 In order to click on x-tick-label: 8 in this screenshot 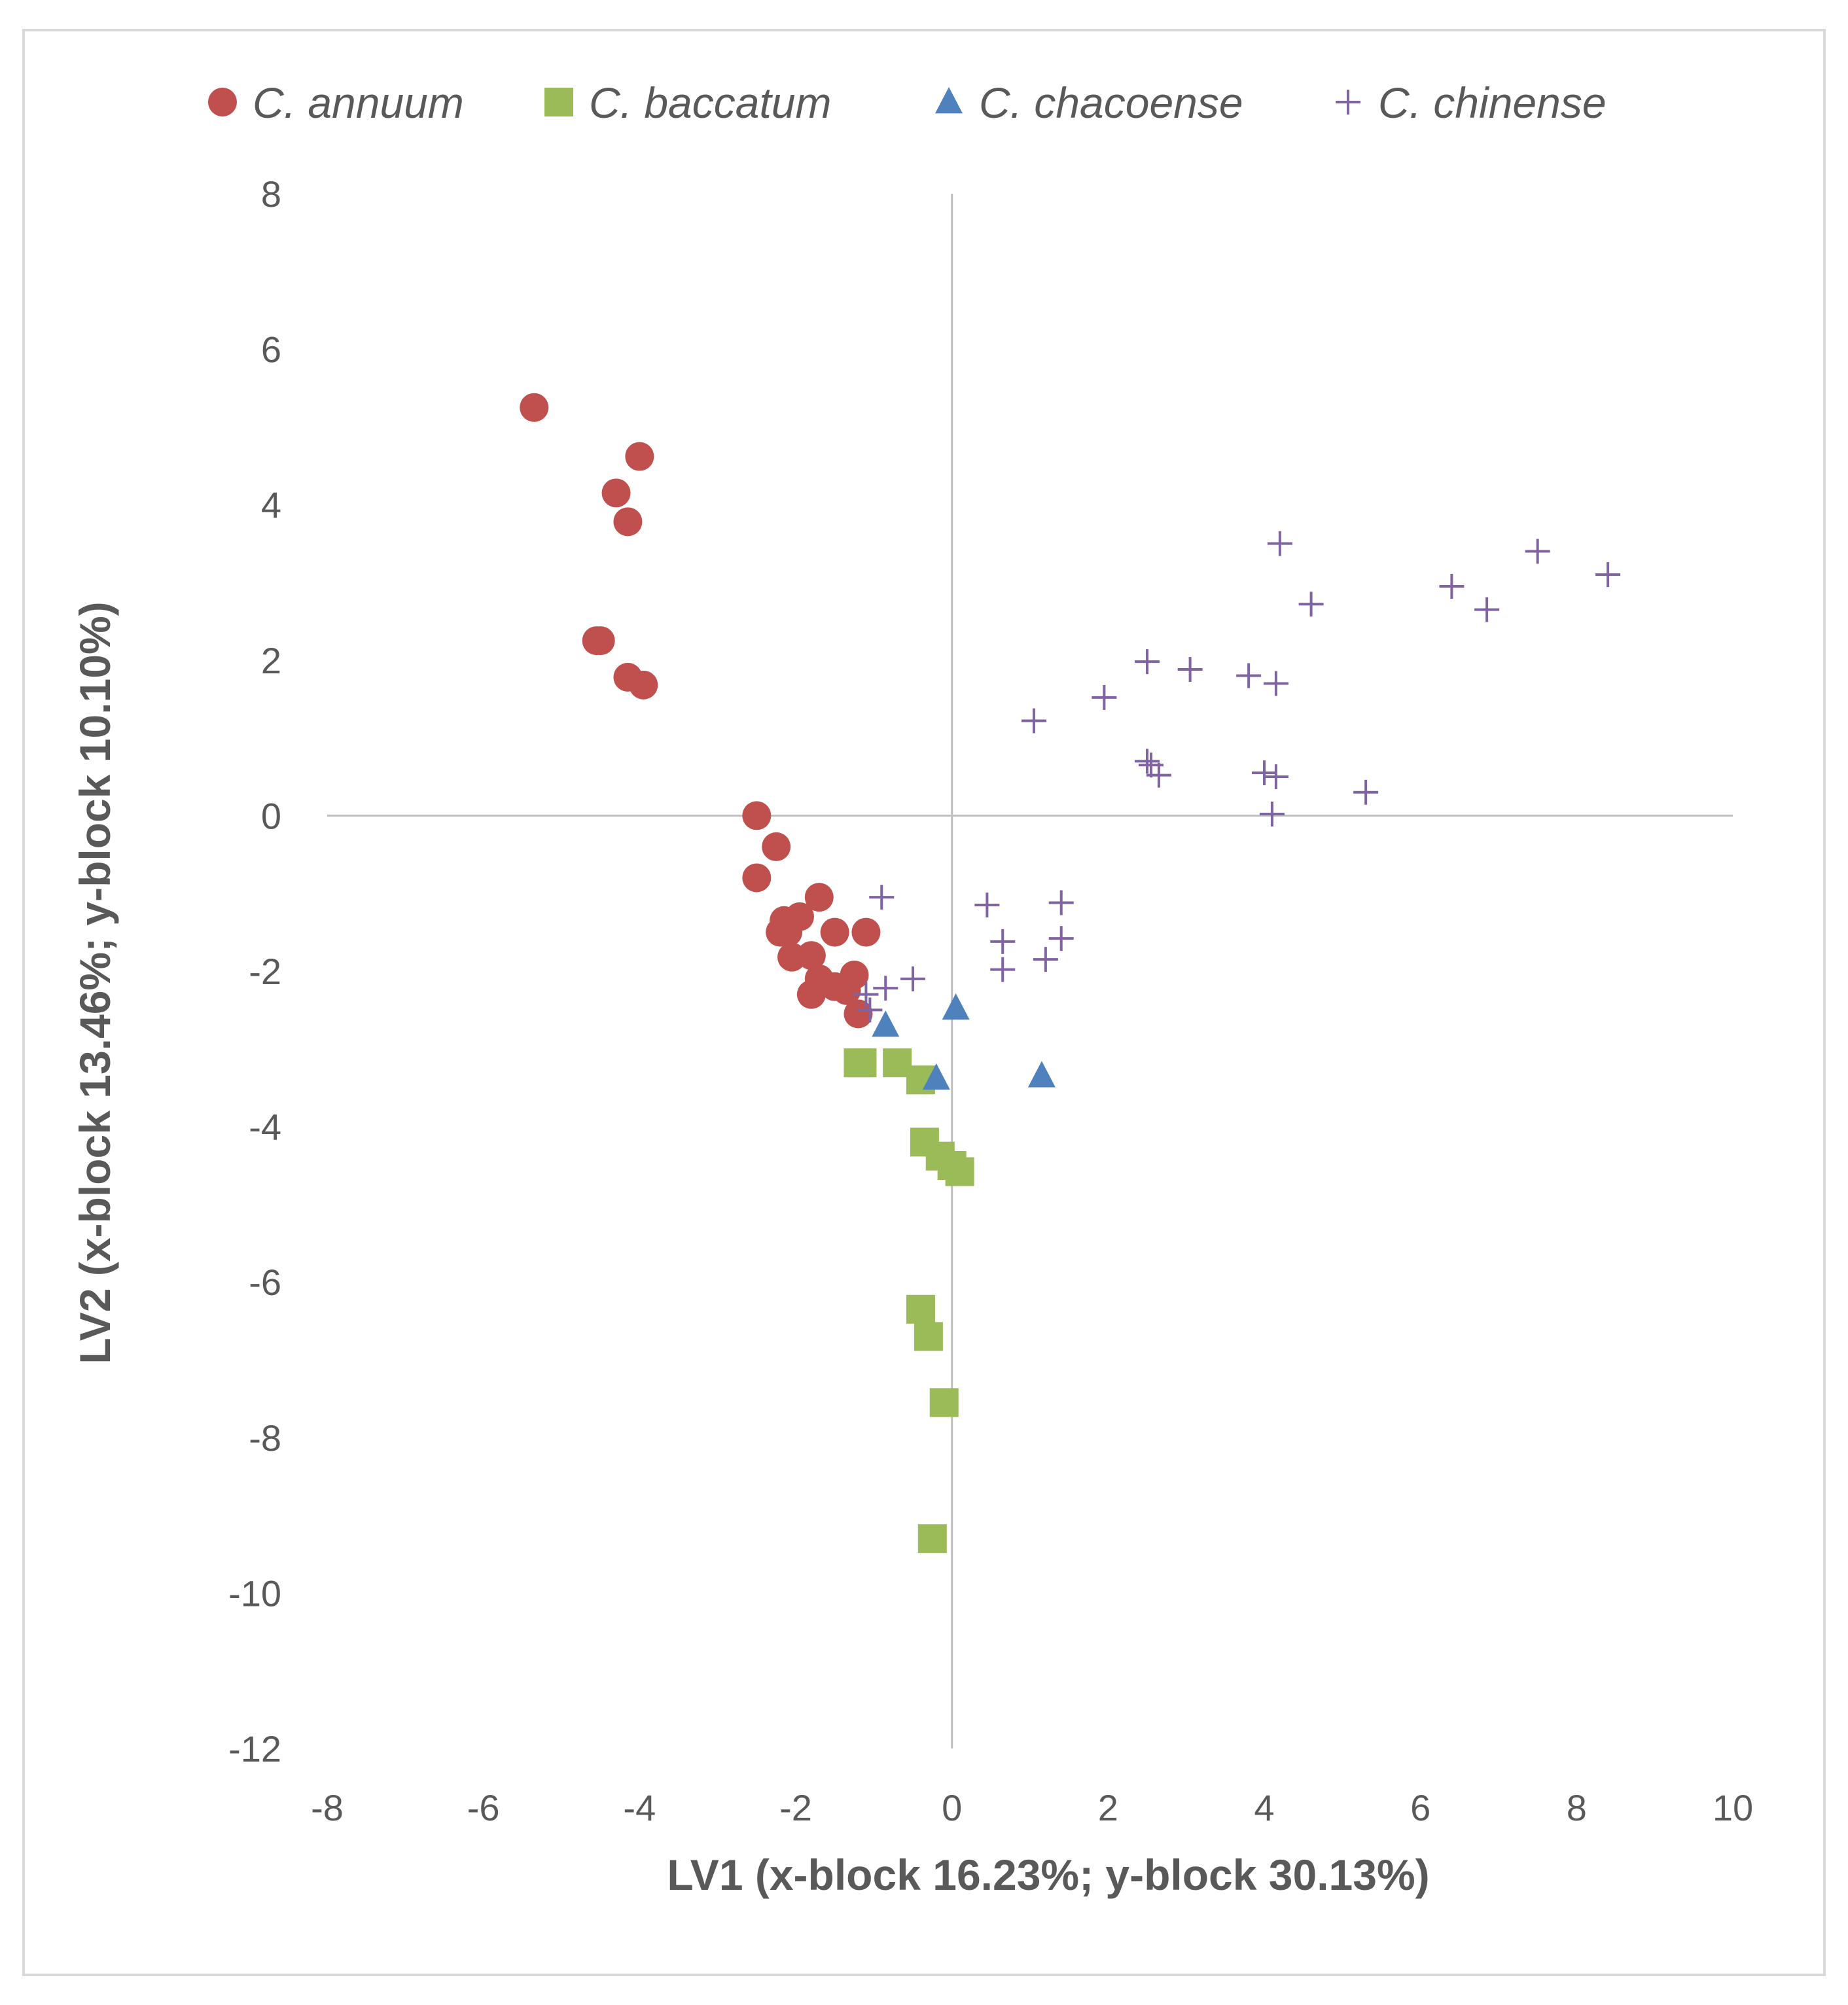, I will do `click(1577, 1807)`.